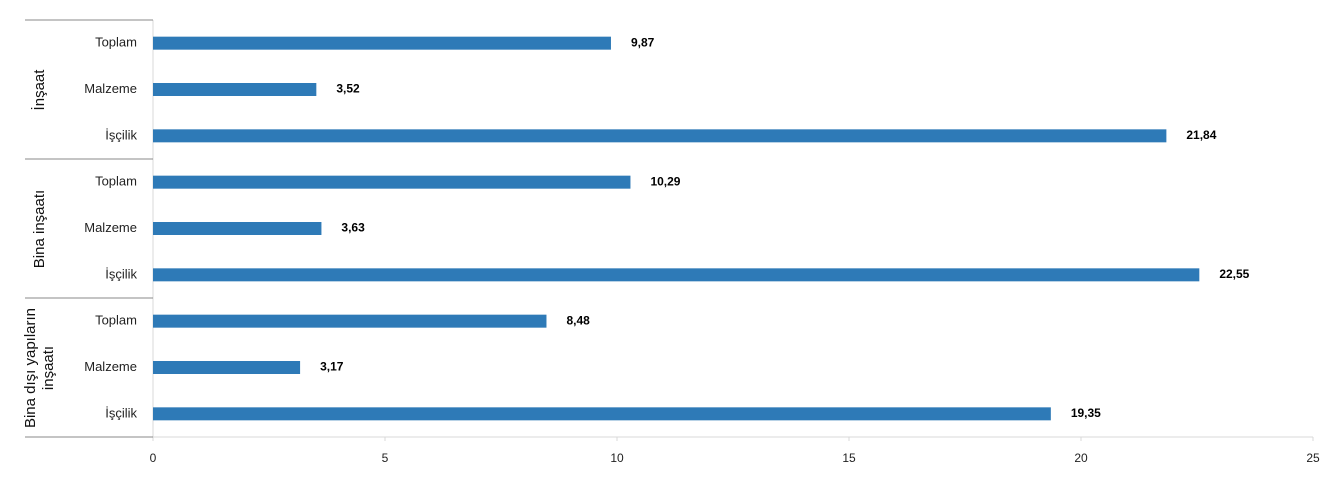 The image size is (1327, 501). I want to click on x-tick-label: 10, so click(617, 458).